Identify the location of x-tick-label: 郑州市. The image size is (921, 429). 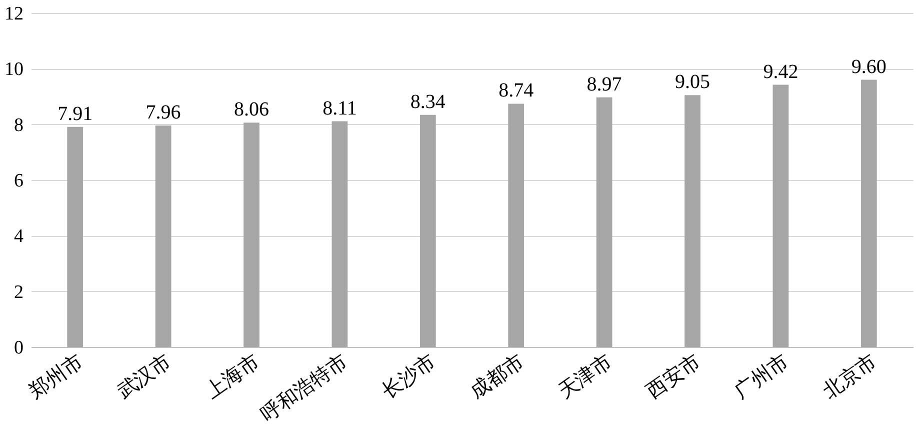
(56, 377).